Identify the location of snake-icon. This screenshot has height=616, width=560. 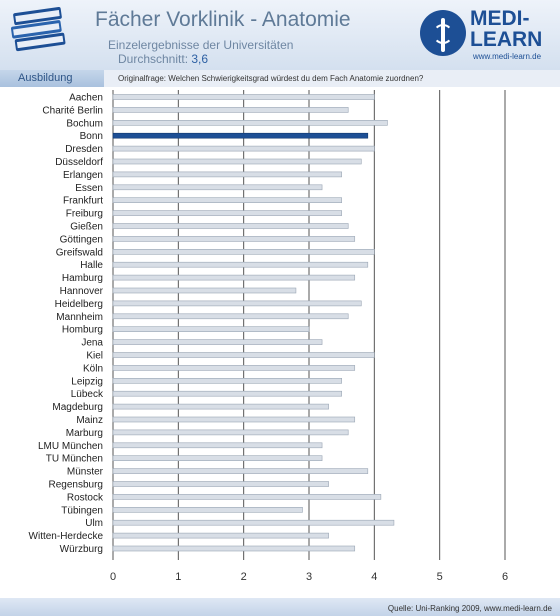
(443, 34).